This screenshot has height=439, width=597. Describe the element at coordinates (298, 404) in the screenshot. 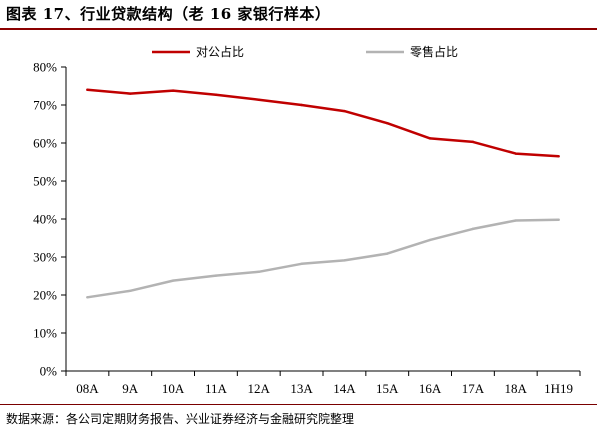

I see `footer-divider` at that location.